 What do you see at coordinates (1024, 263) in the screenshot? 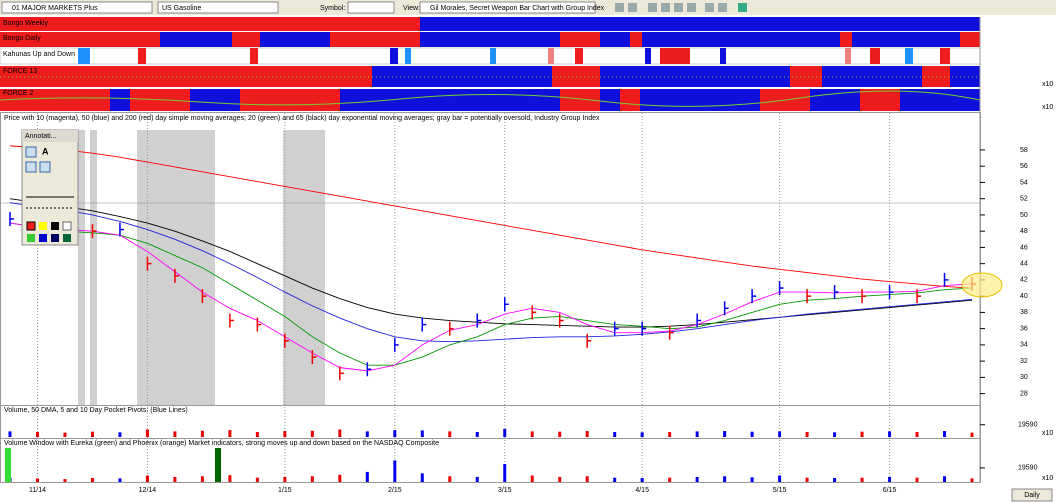
I see `y-tick-label: 44` at bounding box center [1024, 263].